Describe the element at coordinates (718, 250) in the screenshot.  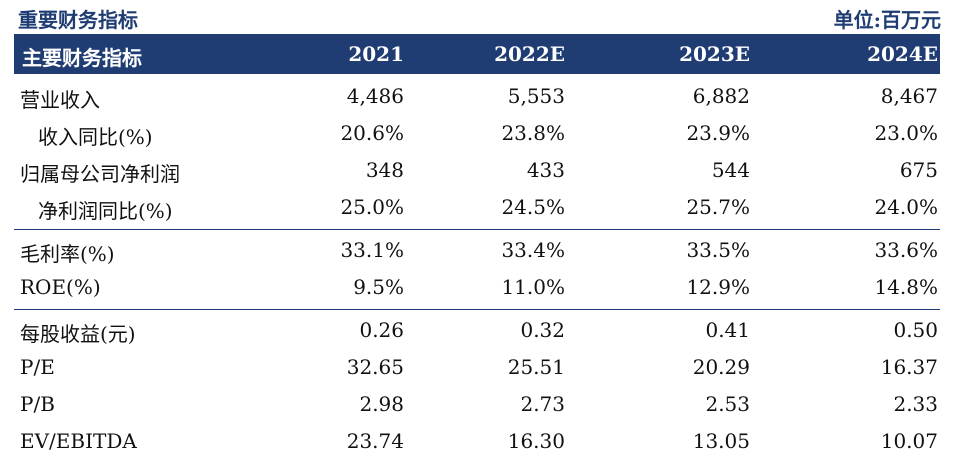
I see `cell-value: 33.5%` at that location.